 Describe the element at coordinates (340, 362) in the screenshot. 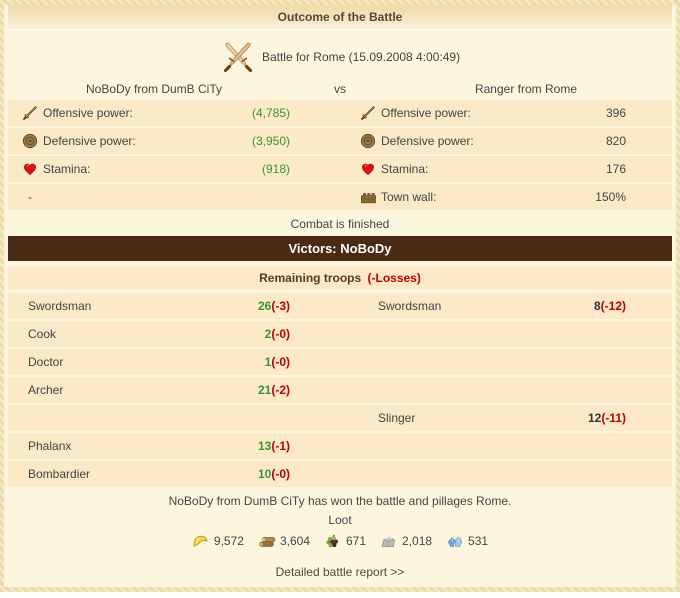

I see `troops-row: Doctor 1(-0)` at that location.